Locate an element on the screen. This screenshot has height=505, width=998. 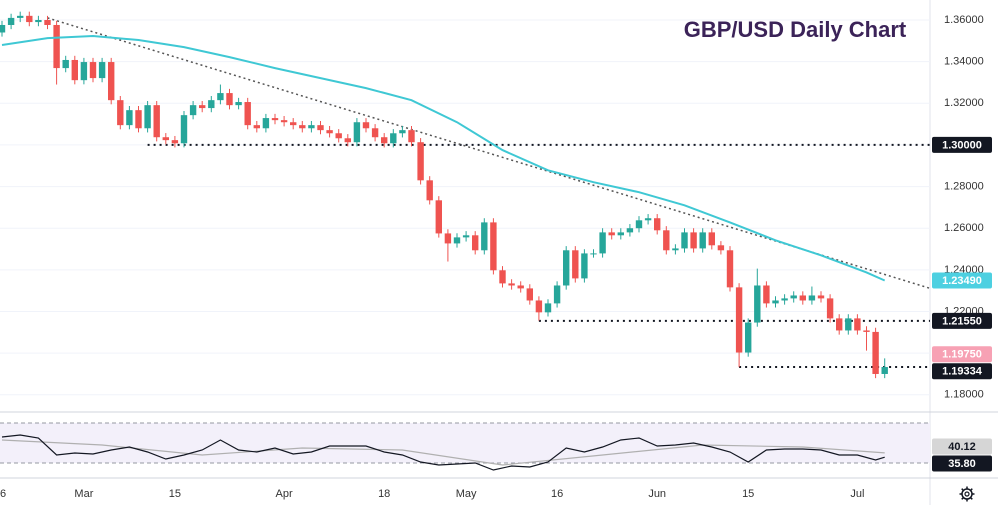
price-badge-label: 1.23490 is located at coordinates (962, 281).